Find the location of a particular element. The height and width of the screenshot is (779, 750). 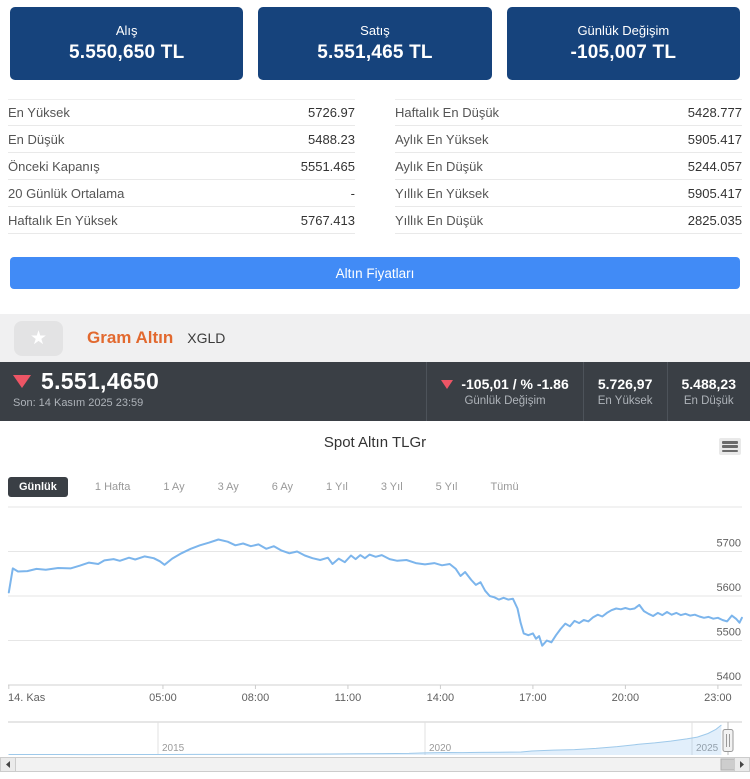

asset-header: ★ Gram Altın XGLD is located at coordinates (375, 338).